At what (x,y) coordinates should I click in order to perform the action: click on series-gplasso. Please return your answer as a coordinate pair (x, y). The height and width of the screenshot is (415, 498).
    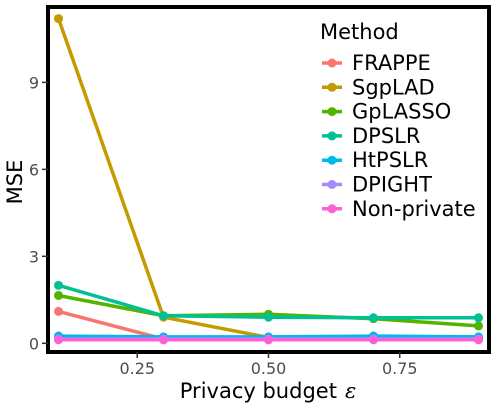
    Looking at the image, I should click on (268, 310).